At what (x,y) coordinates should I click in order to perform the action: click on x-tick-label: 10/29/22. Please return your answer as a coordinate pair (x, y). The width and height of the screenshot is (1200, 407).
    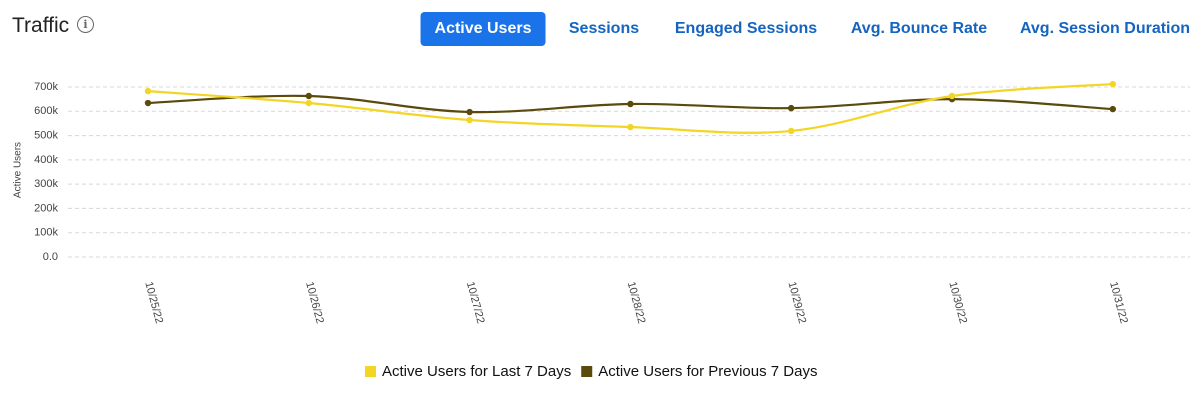
    Looking at the image, I should click on (796, 302).